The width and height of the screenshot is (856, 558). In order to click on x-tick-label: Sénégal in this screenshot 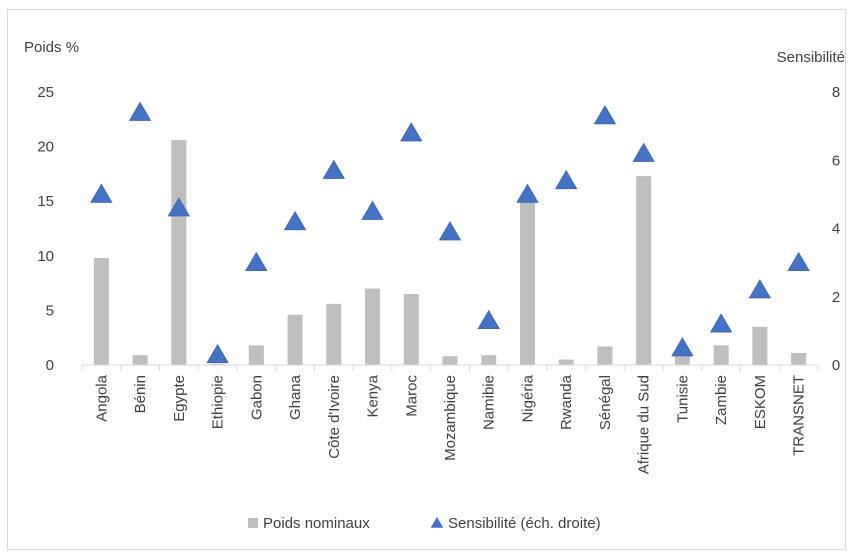, I will do `click(605, 402)`.